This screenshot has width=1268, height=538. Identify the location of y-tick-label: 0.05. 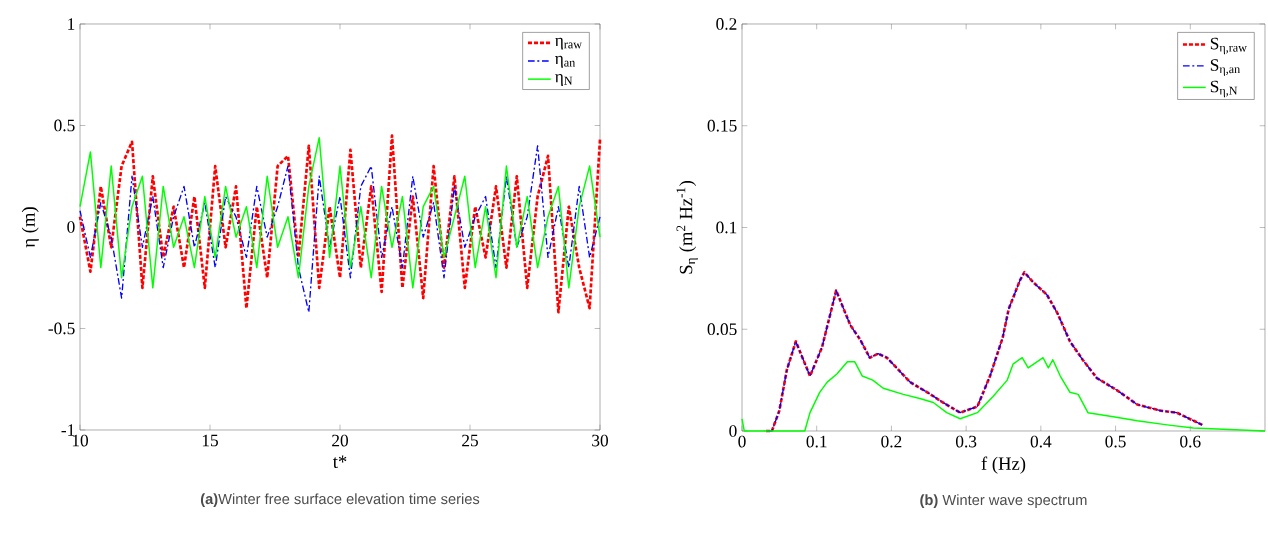
(722, 329).